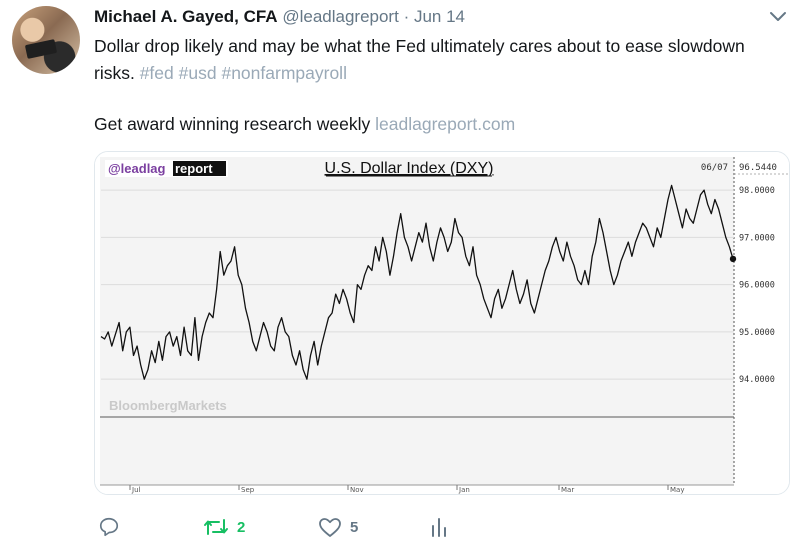  What do you see at coordinates (136, 490) in the screenshot?
I see `x-tick-label: Jul` at bounding box center [136, 490].